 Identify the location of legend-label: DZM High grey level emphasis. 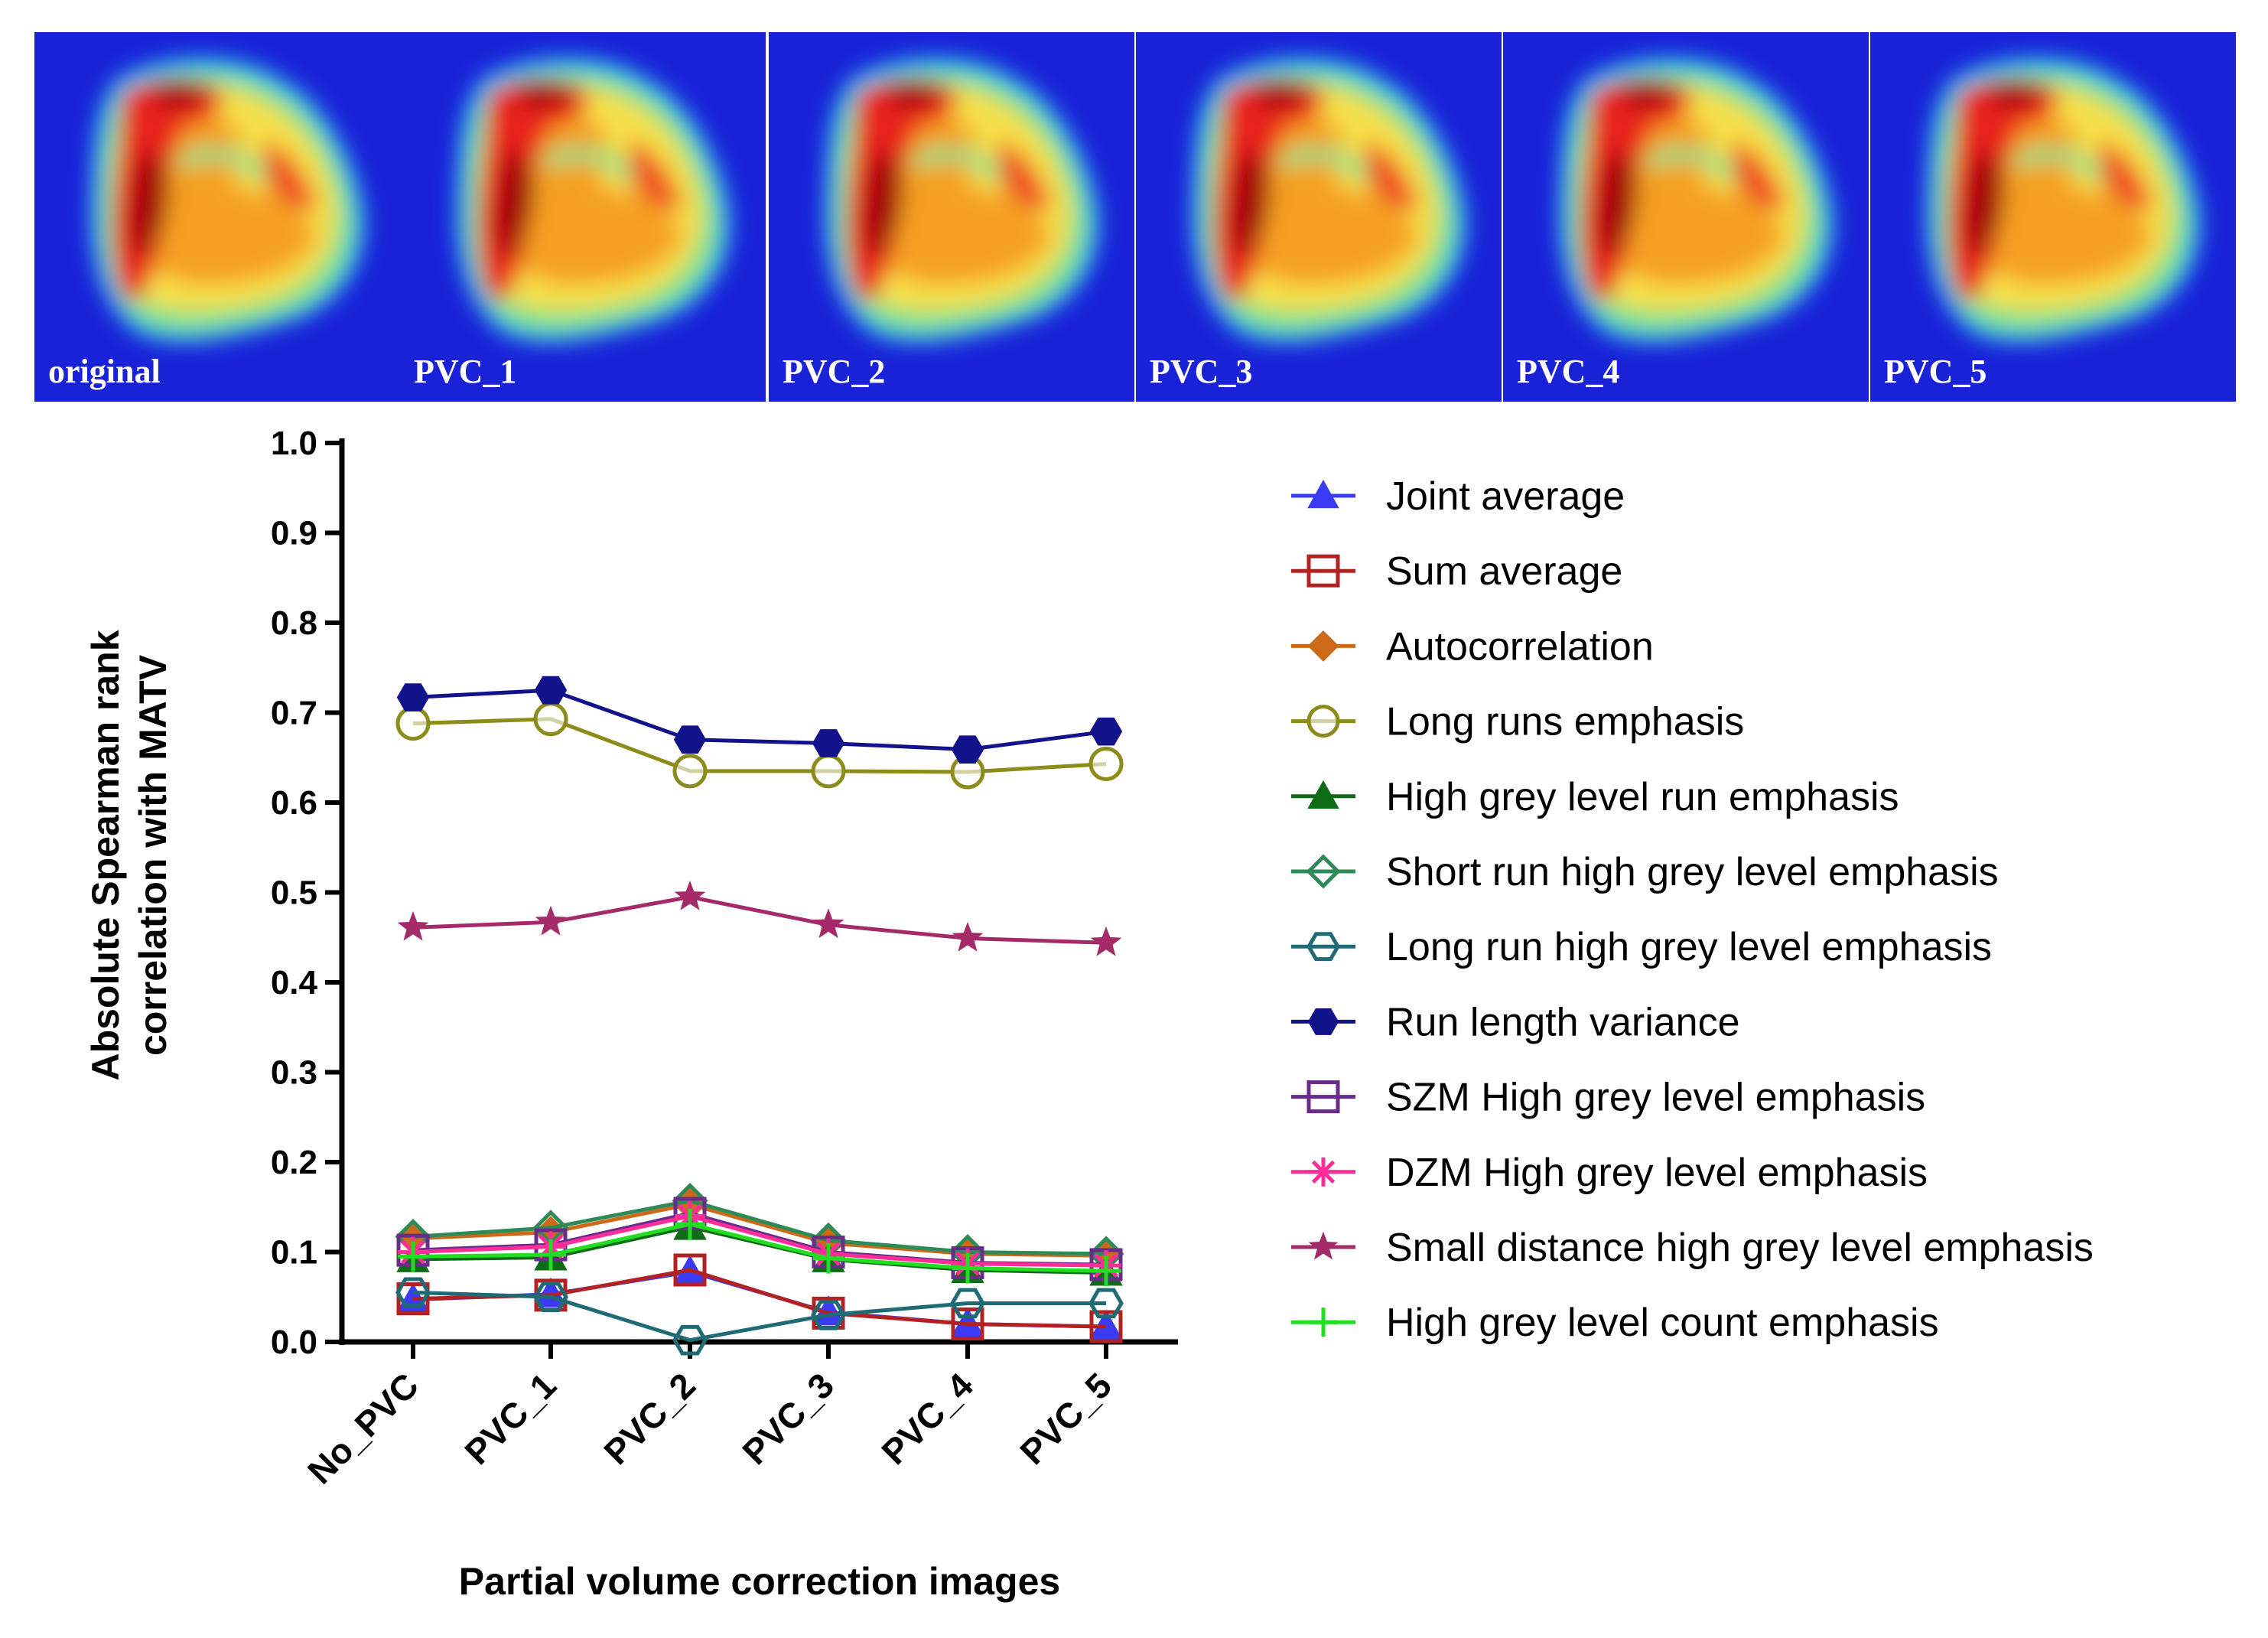
(1657, 1173).